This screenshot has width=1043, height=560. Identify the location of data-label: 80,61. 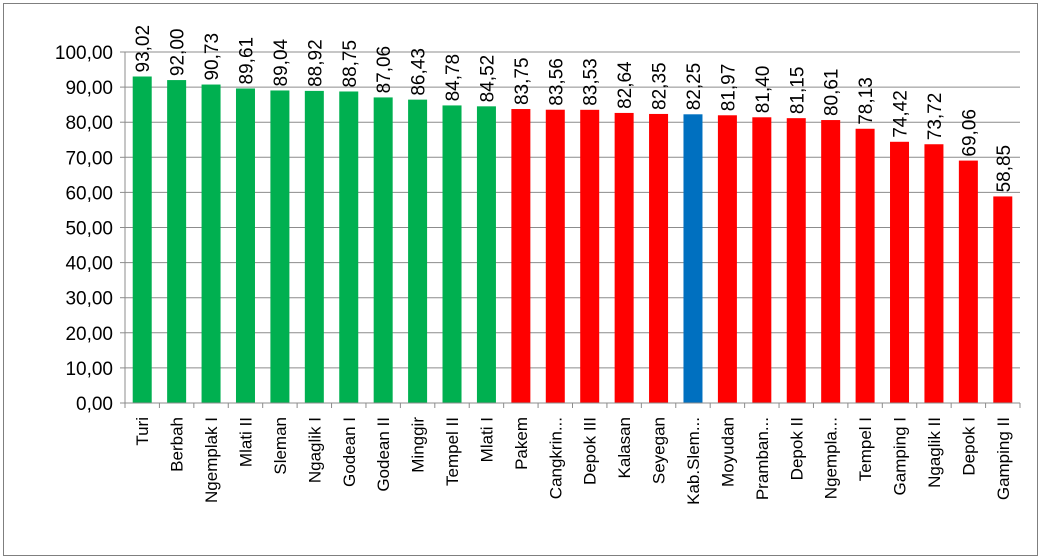
(832, 93).